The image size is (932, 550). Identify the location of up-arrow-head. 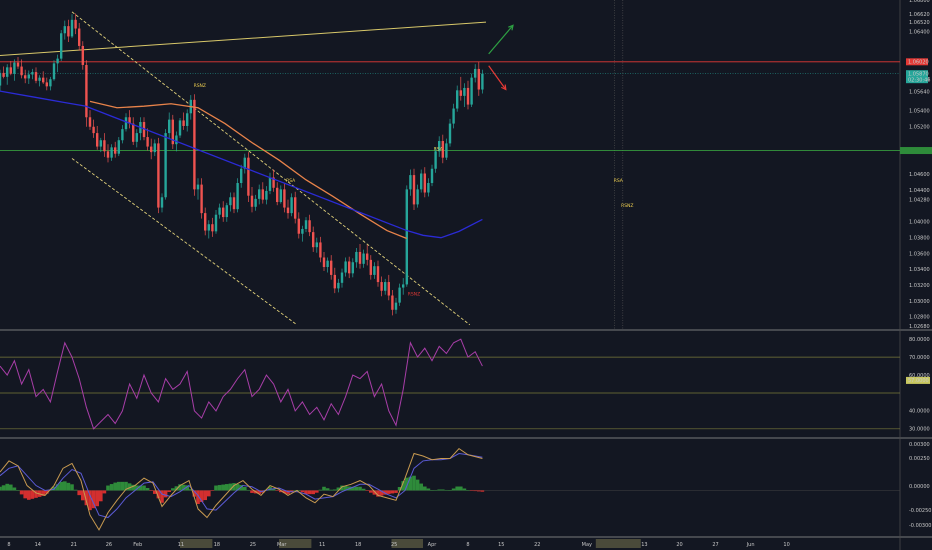
(511, 27).